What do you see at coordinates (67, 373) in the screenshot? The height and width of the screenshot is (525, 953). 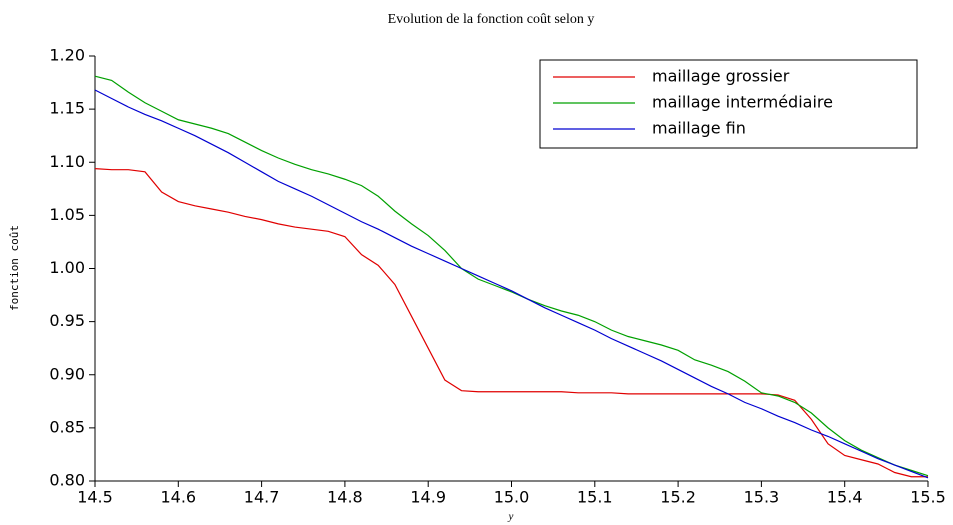 I see `y-tick-label: 0.90` at bounding box center [67, 373].